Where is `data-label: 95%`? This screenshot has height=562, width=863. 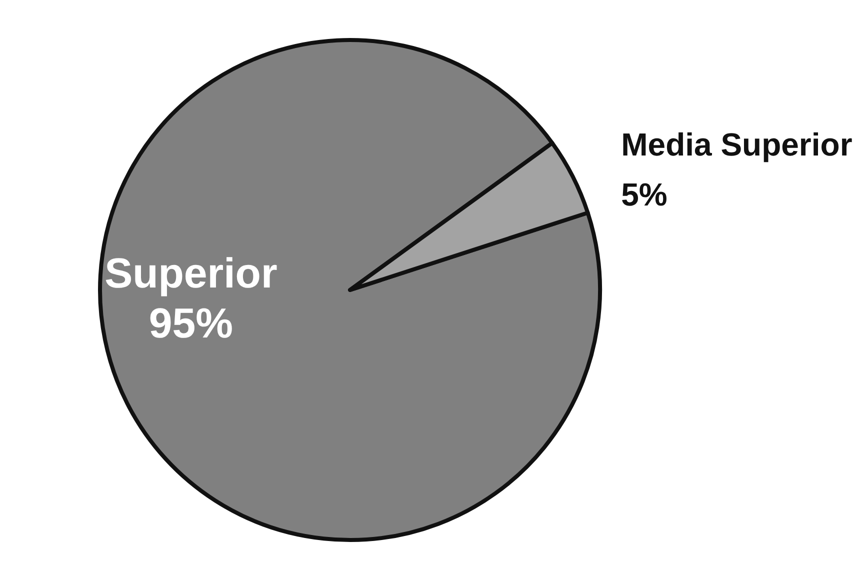 data-label: 95% is located at coordinates (190, 323).